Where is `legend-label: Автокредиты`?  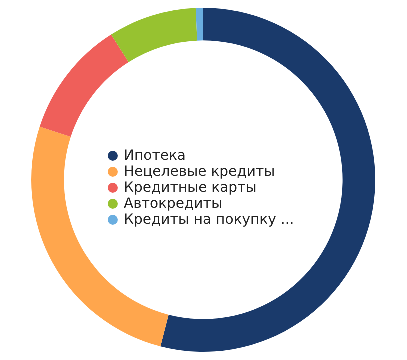
legend-label: Автокредиты is located at coordinates (173, 204).